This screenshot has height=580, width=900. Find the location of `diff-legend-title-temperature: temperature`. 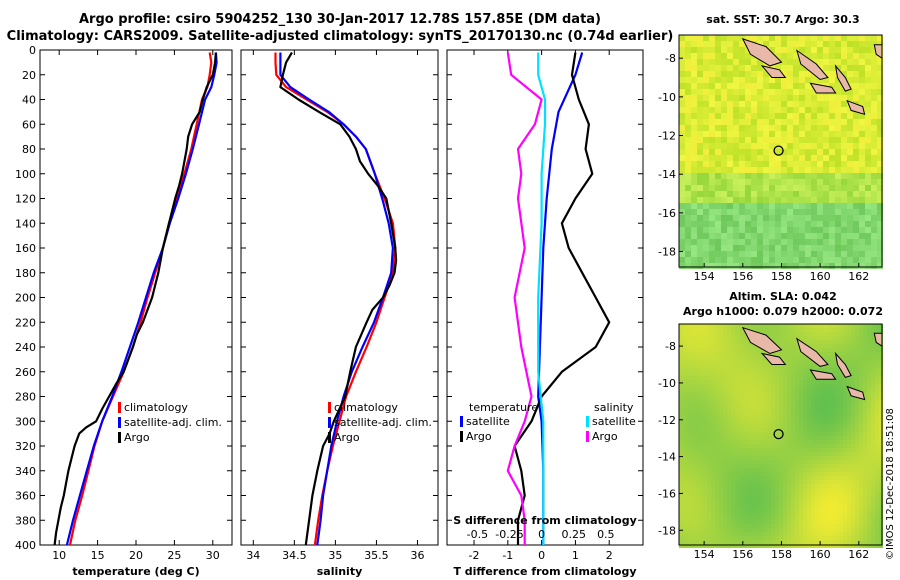

diff-legend-title-temperature: temperature is located at coordinates (503, 407).